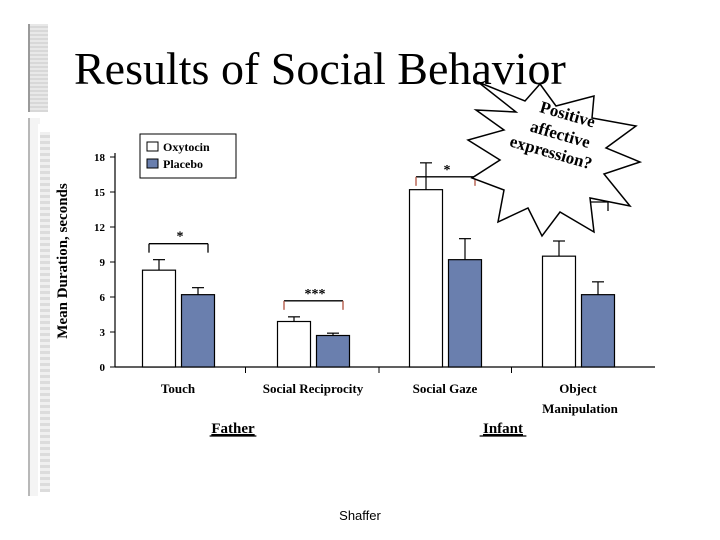 The height and width of the screenshot is (540, 720). I want to click on x-tick-label: Social Reciprocity, so click(313, 388).